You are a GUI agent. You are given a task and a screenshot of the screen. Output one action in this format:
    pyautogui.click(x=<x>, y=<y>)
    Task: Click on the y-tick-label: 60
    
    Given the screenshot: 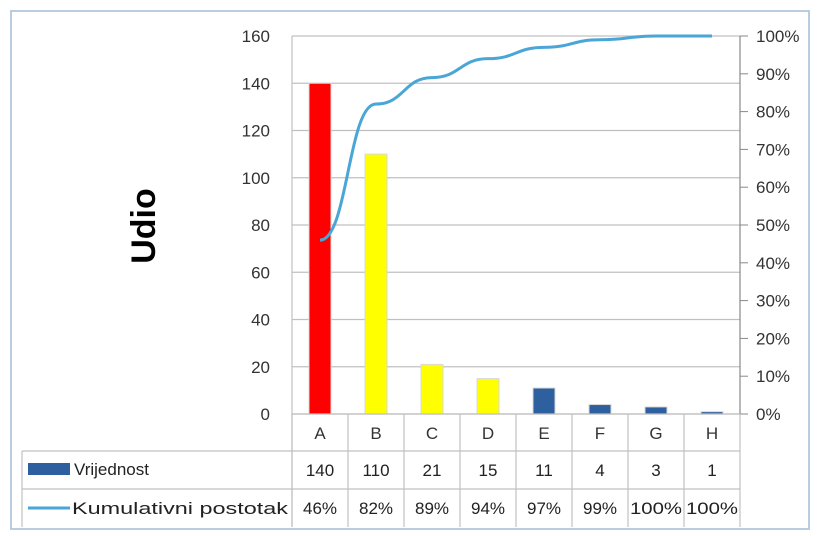 What is the action you would take?
    pyautogui.click(x=260, y=272)
    